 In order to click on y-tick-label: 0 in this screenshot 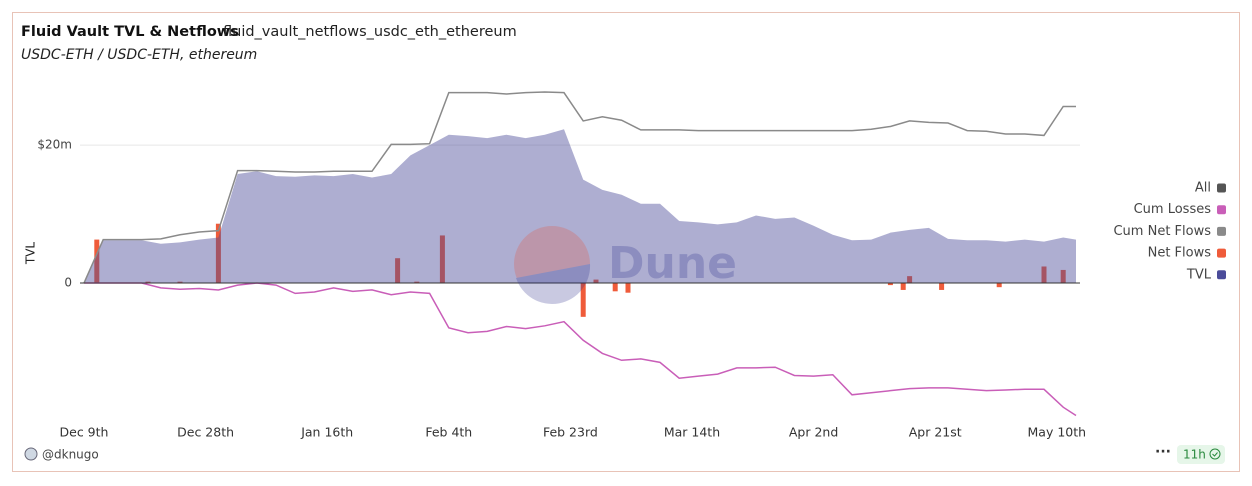, I will do `click(68, 283)`.